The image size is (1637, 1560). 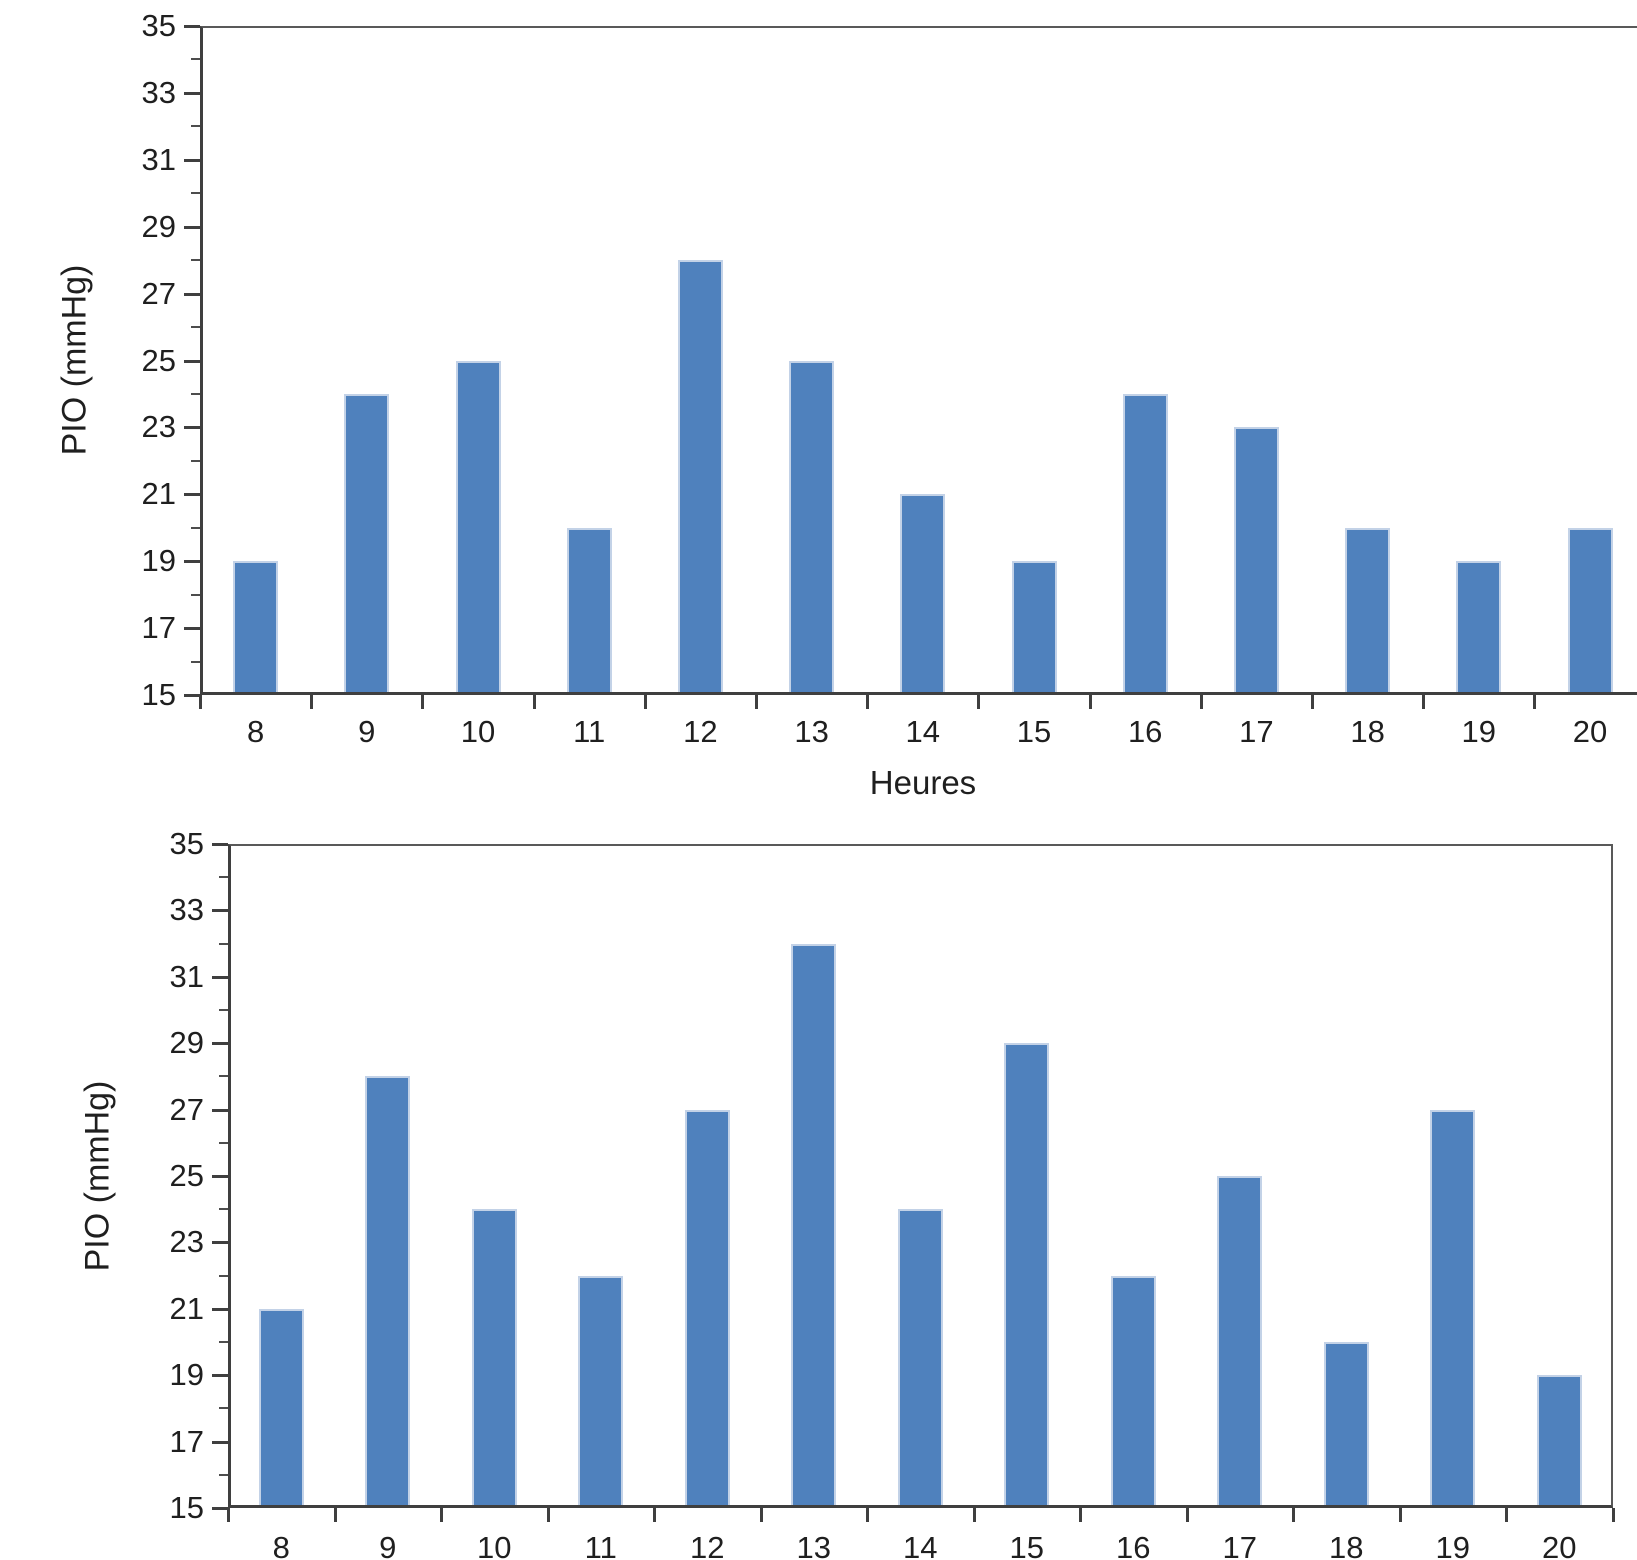 What do you see at coordinates (255, 731) in the screenshot?
I see `x-tick-label-8: 8` at bounding box center [255, 731].